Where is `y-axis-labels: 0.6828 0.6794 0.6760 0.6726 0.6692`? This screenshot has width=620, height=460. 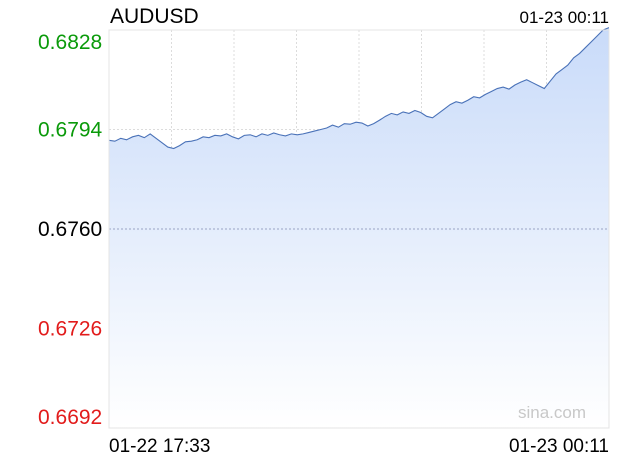
y-axis-labels: 0.6828 0.6794 0.6760 0.6726 0.6692 is located at coordinates (70, 230).